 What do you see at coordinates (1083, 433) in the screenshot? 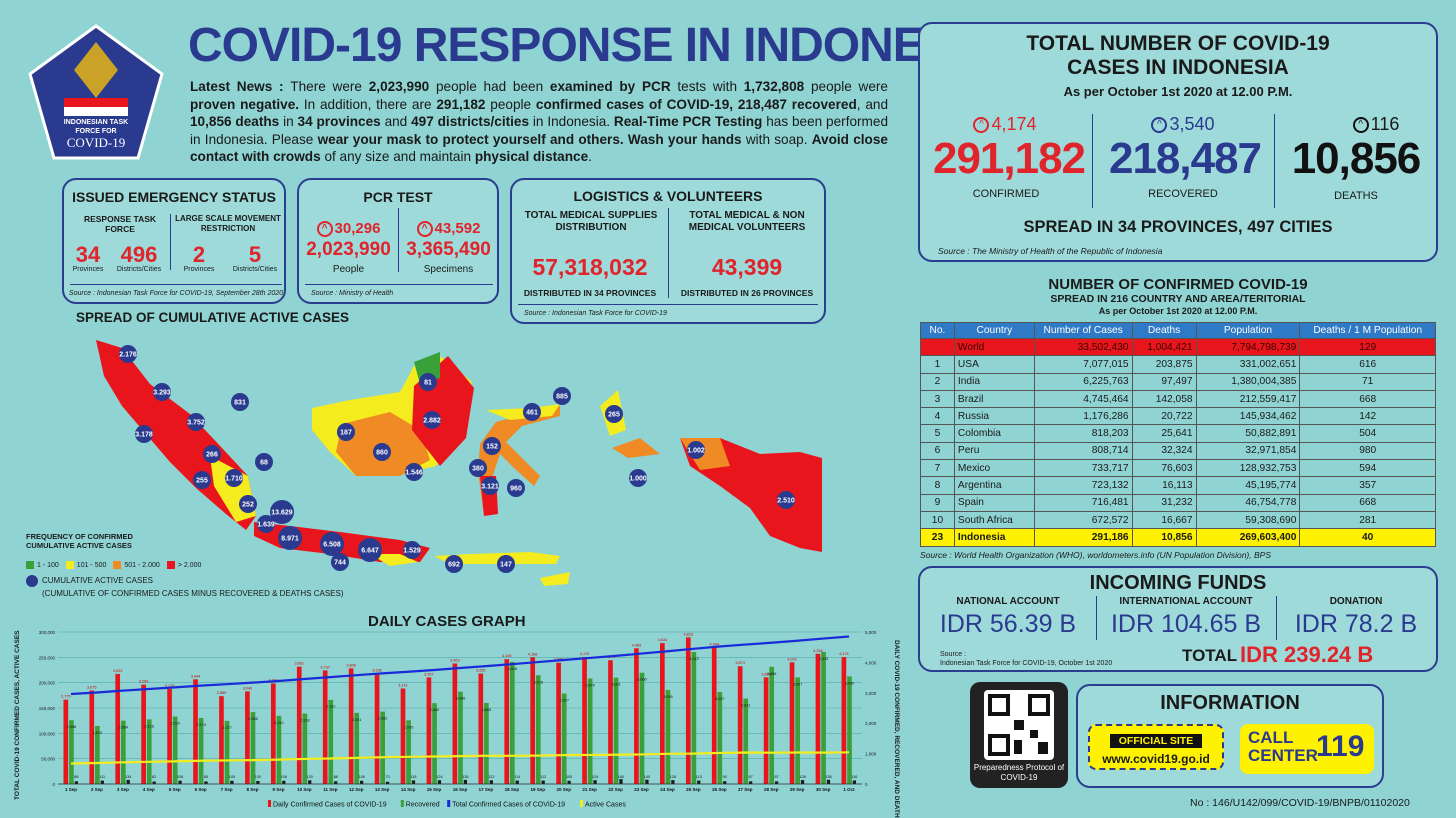
I see `table-cell: 818,203` at bounding box center [1083, 433].